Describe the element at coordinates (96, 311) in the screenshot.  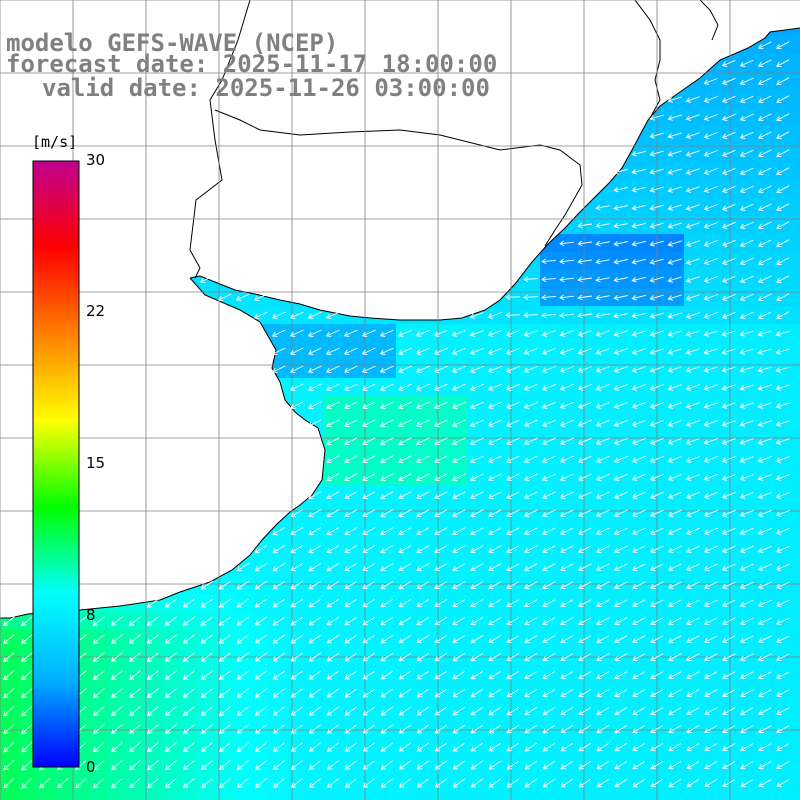
I see `colorbar-tick-label: 22` at that location.